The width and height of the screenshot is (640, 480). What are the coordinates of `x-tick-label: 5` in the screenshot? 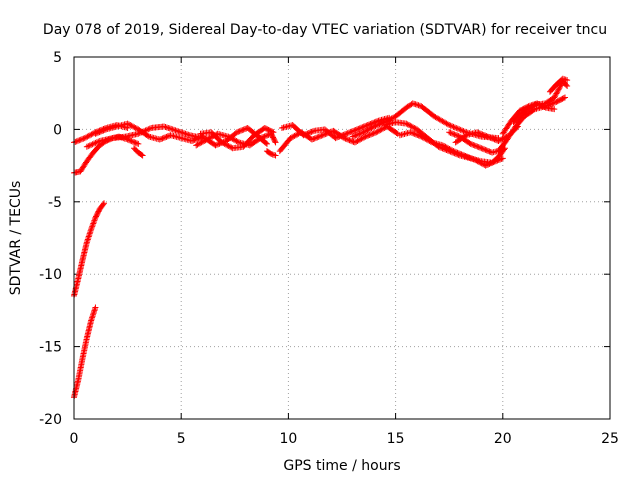 It's located at (181, 439).